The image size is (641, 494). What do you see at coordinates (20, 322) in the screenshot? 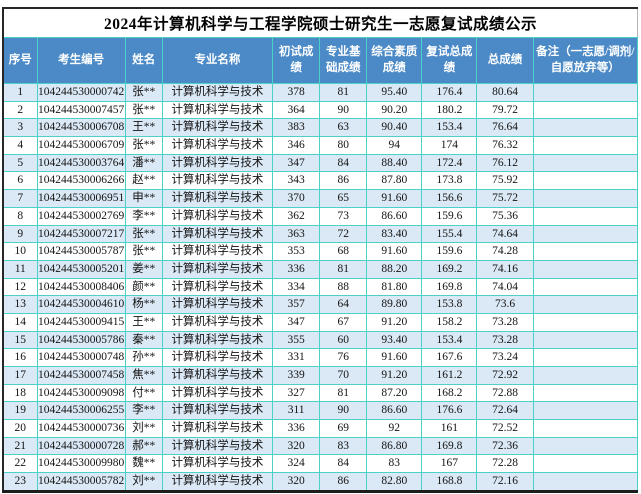
I see `table-cell: 14` at bounding box center [20, 322].